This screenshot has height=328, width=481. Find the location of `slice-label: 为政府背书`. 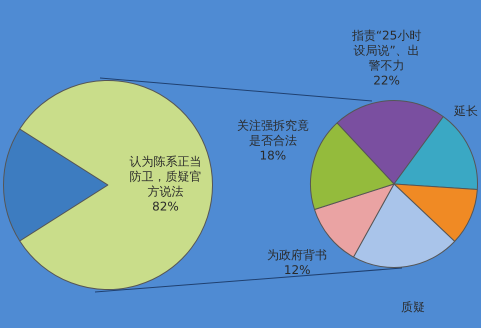

slice-label: 为政府背书 is located at coordinates (297, 255).